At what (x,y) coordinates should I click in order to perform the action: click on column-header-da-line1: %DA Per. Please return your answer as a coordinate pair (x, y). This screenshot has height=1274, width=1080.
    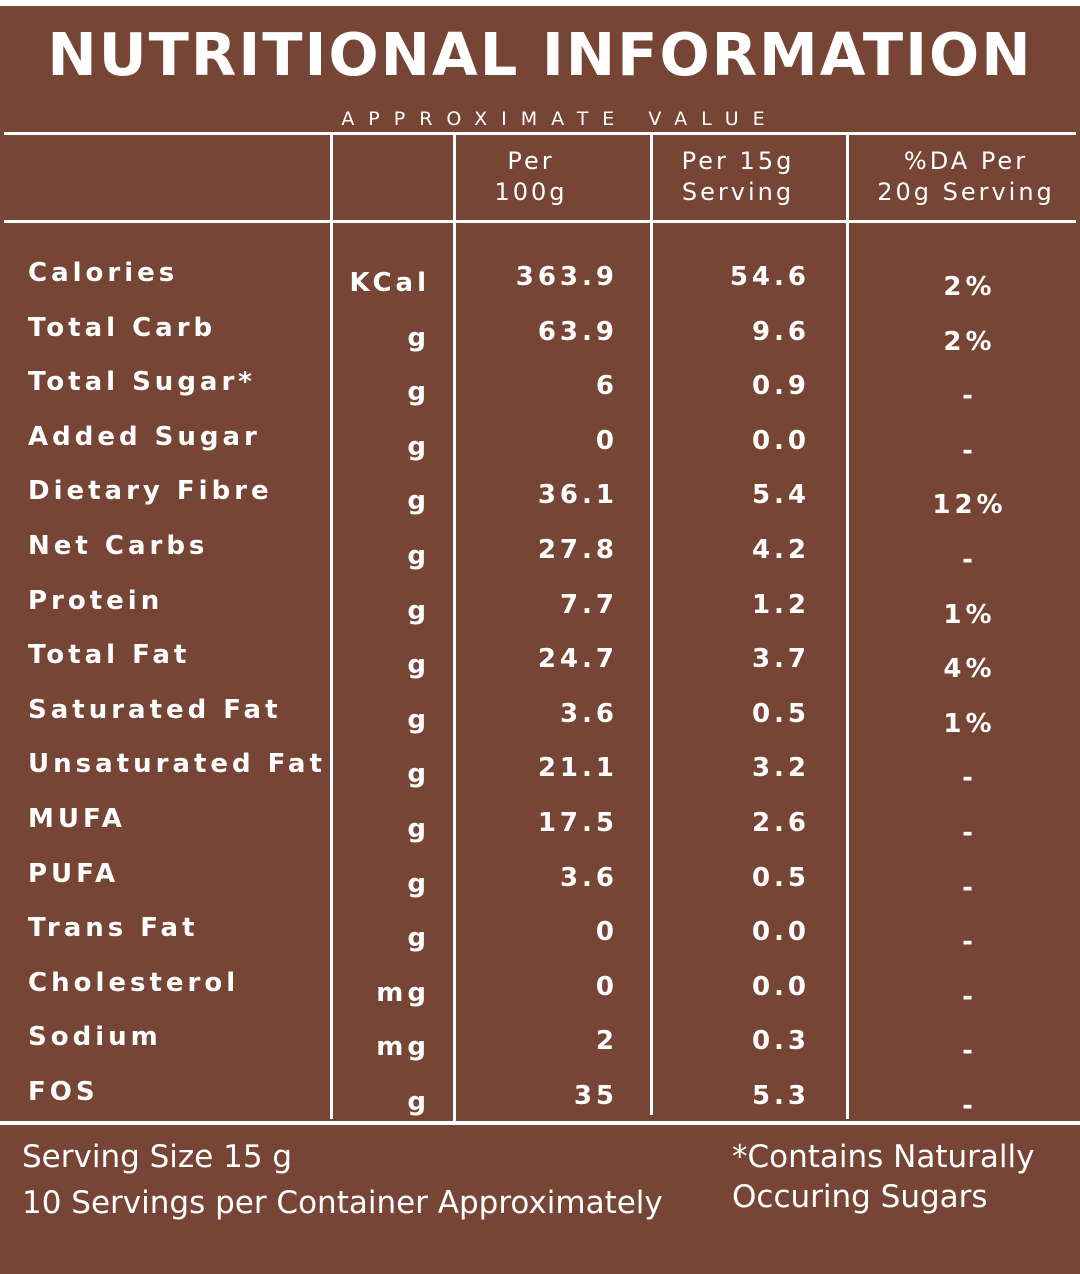
    Looking at the image, I should click on (966, 161).